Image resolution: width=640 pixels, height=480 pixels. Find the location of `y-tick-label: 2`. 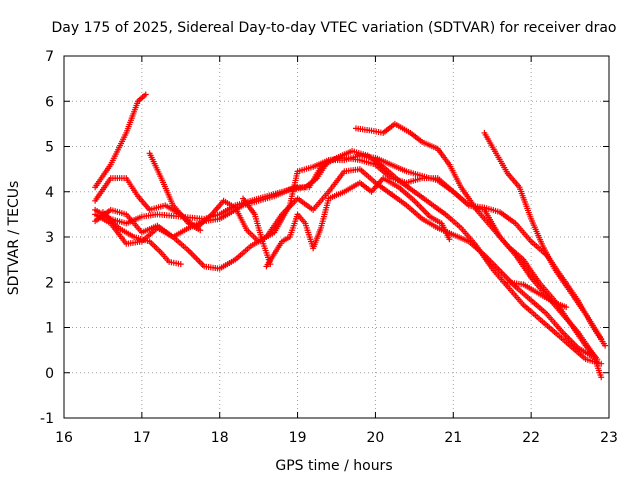

y-tick-label: 2 is located at coordinates (49, 283).